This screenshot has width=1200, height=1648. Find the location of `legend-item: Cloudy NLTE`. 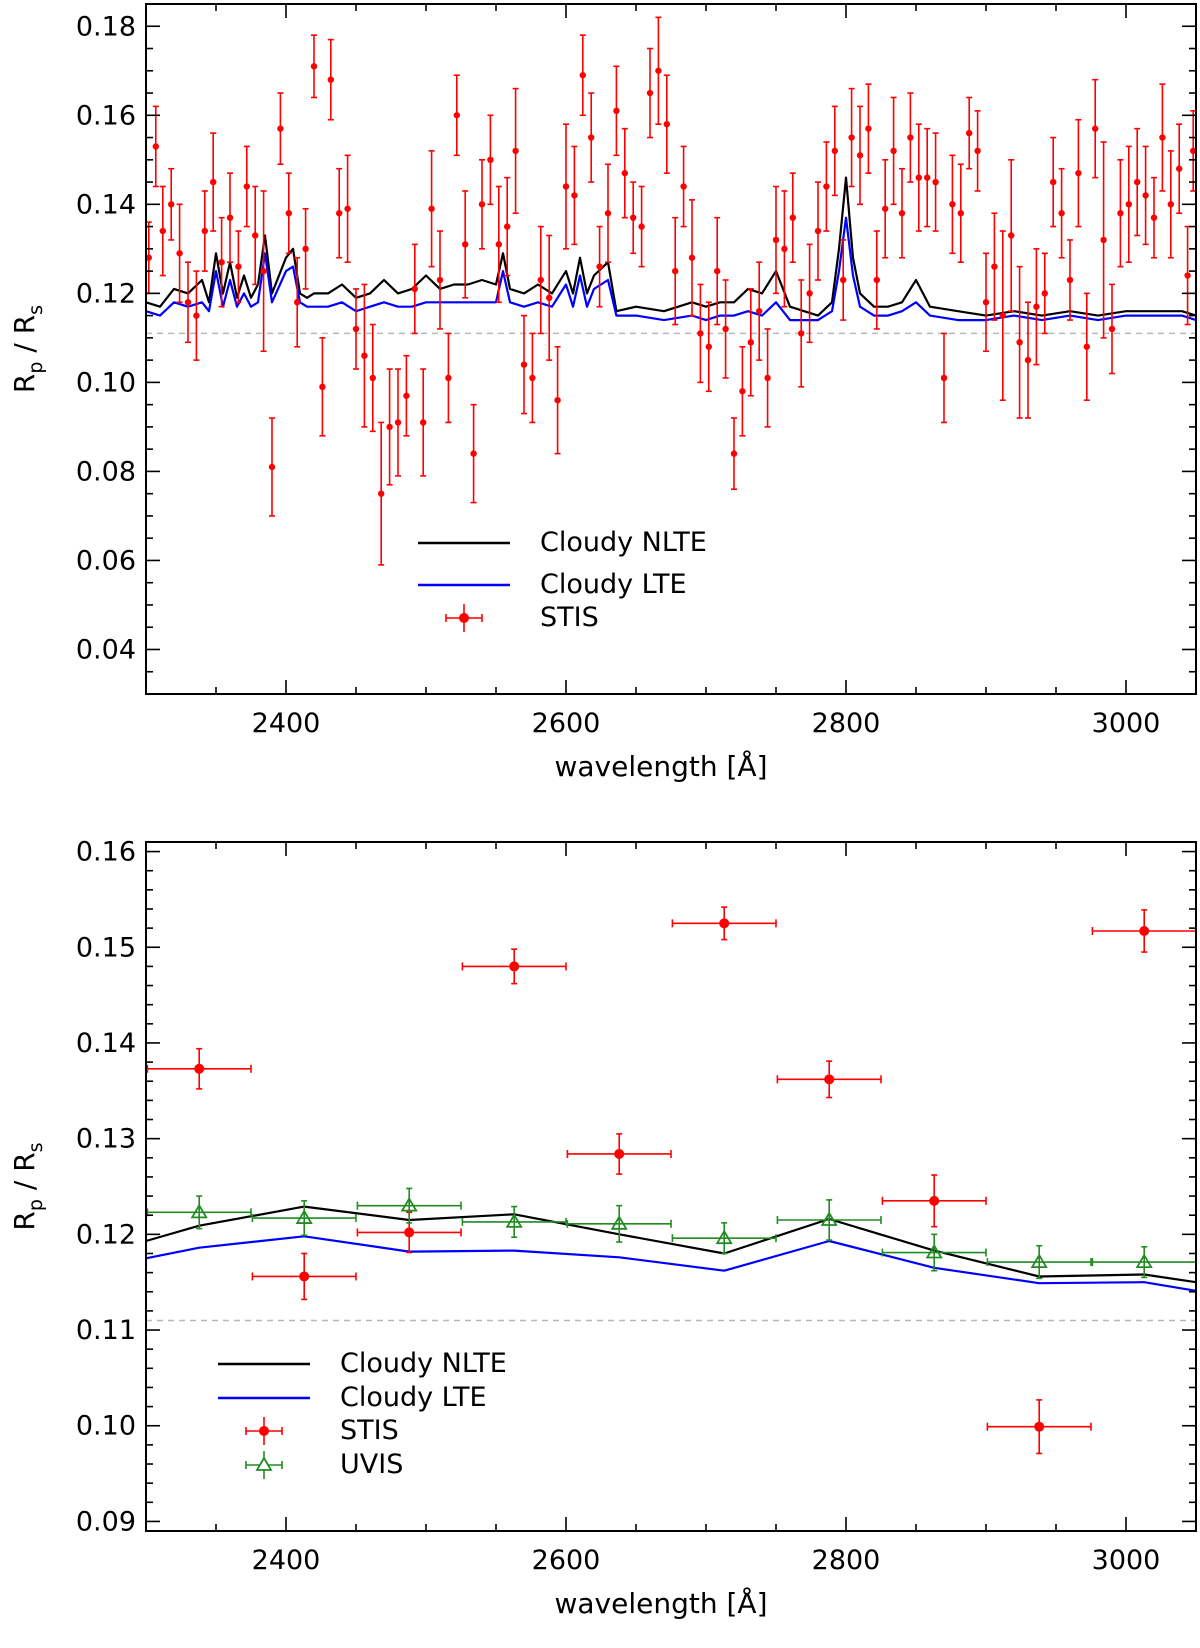

legend-item: Cloudy NLTE is located at coordinates (562, 542).